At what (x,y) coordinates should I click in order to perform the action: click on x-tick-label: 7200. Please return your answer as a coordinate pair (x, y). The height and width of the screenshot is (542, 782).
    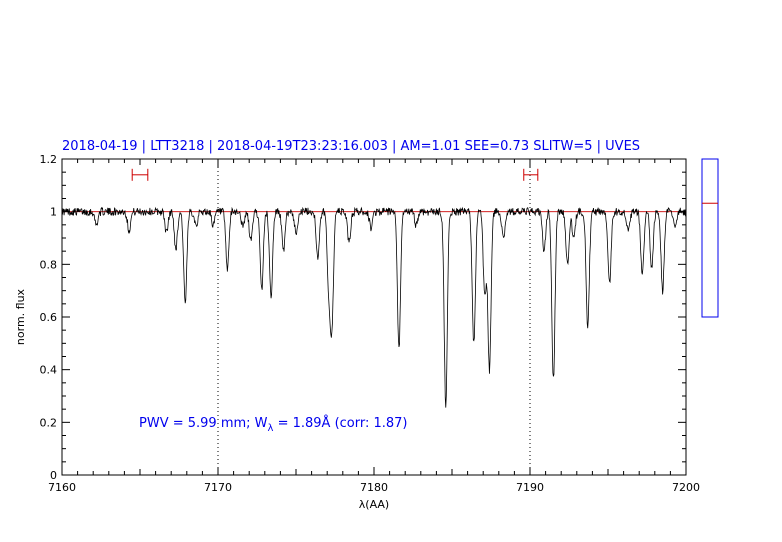
    Looking at the image, I should click on (686, 487).